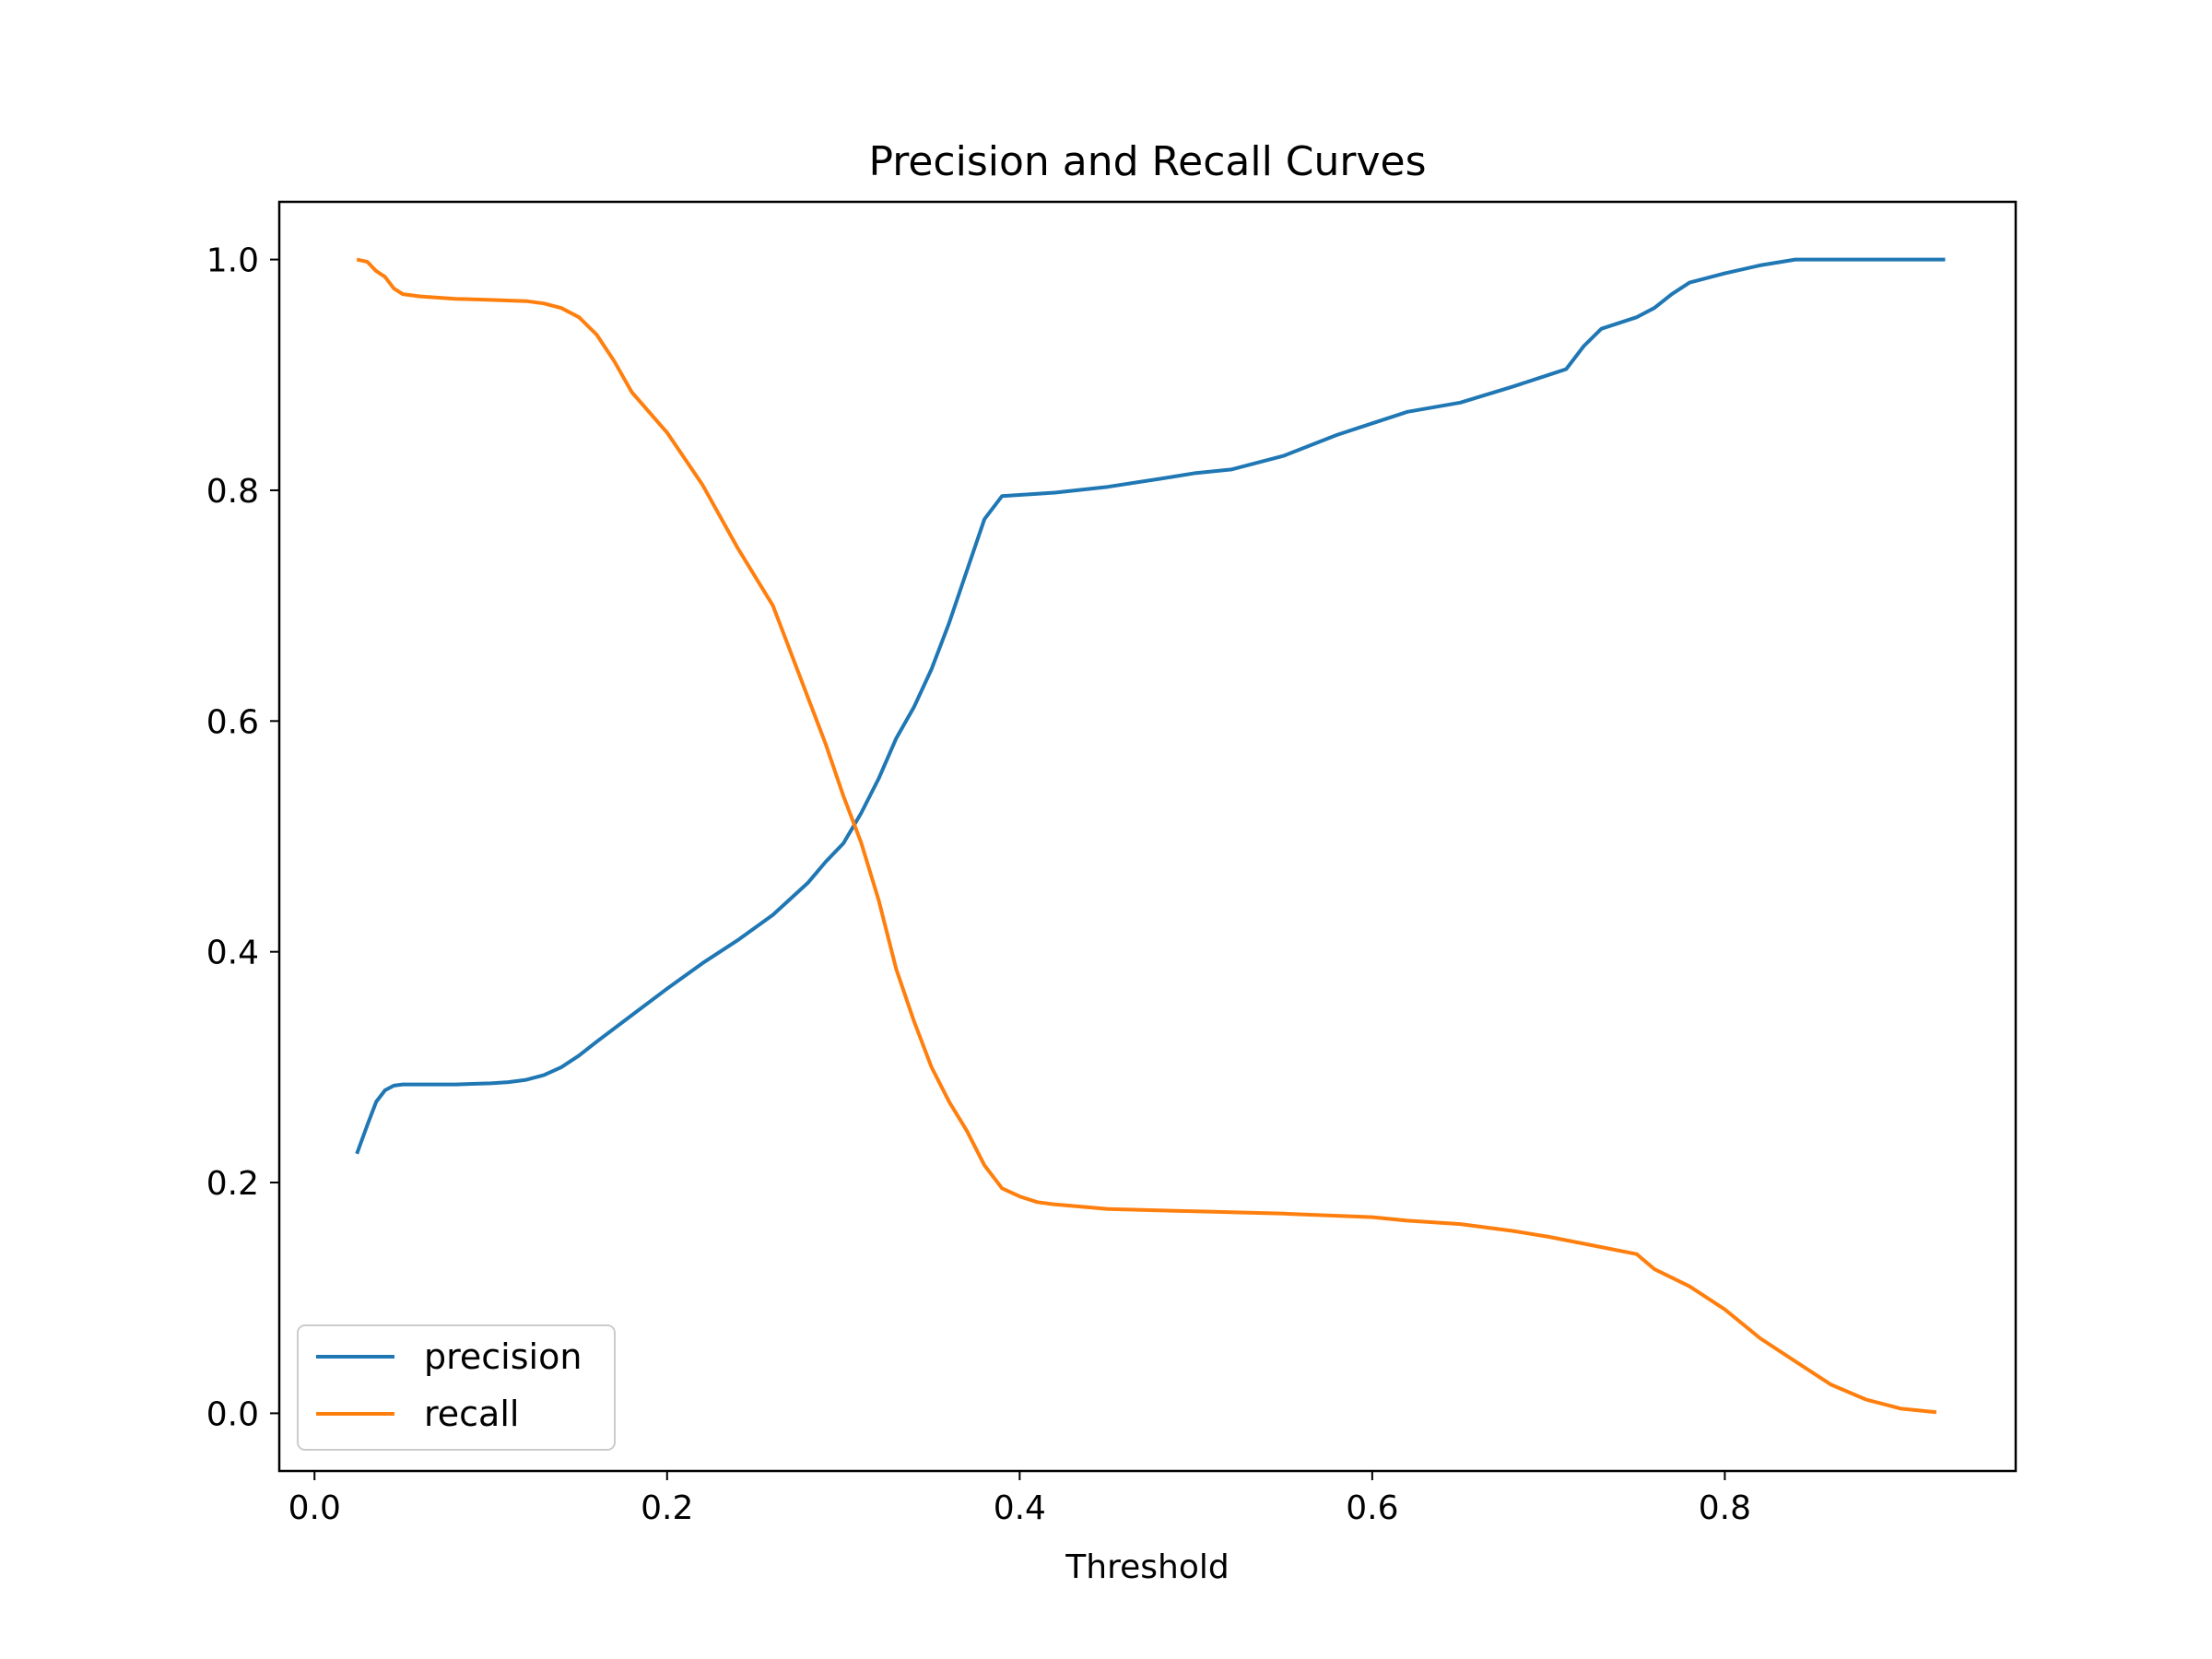 This screenshot has height=1659, width=2212. Describe the element at coordinates (232, 492) in the screenshot. I see `y-tick-label: 0.8` at that location.